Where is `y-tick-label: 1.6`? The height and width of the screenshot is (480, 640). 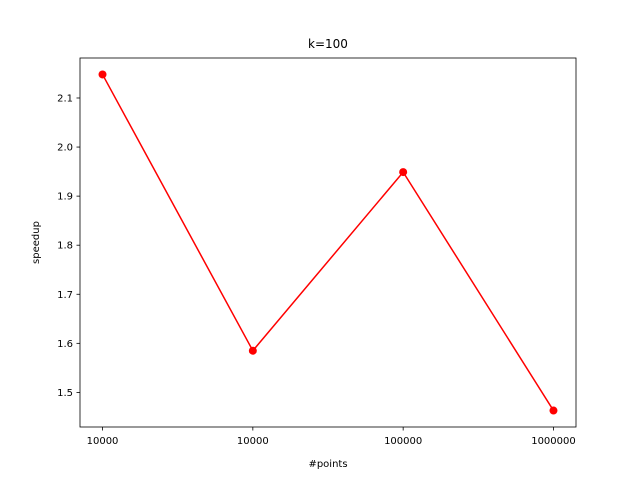 y-tick-label: 1.6 is located at coordinates (65, 344).